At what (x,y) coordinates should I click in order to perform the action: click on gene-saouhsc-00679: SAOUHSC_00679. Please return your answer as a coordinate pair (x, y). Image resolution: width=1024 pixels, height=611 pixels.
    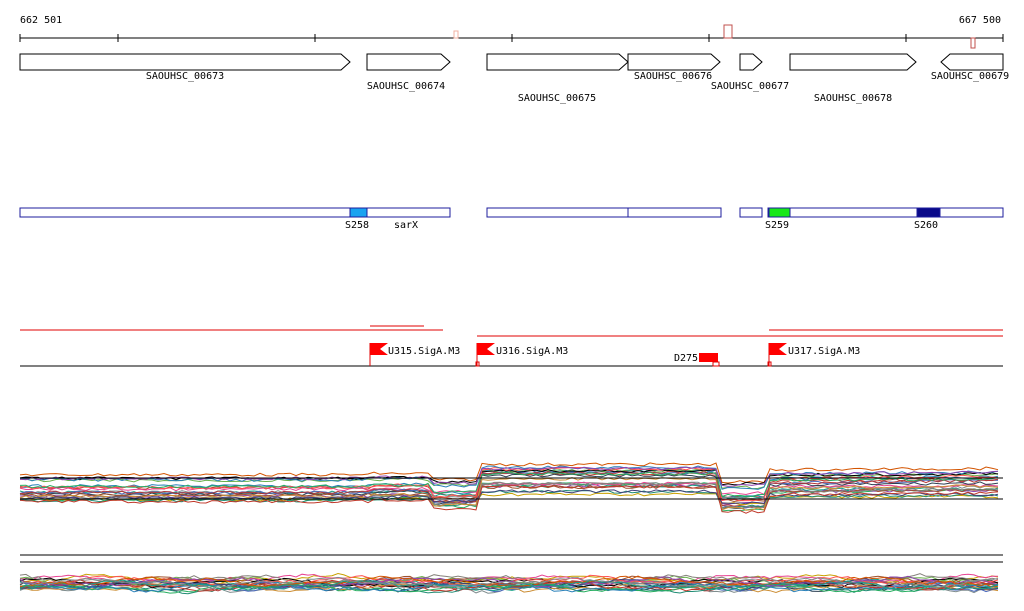
    Looking at the image, I should click on (970, 67).